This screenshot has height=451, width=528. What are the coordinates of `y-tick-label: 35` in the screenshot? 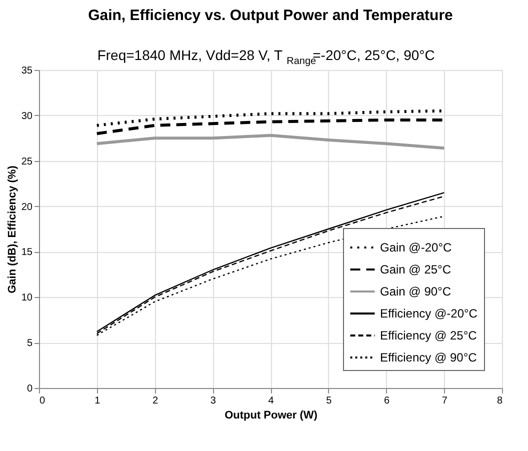 It's located at (27, 71).